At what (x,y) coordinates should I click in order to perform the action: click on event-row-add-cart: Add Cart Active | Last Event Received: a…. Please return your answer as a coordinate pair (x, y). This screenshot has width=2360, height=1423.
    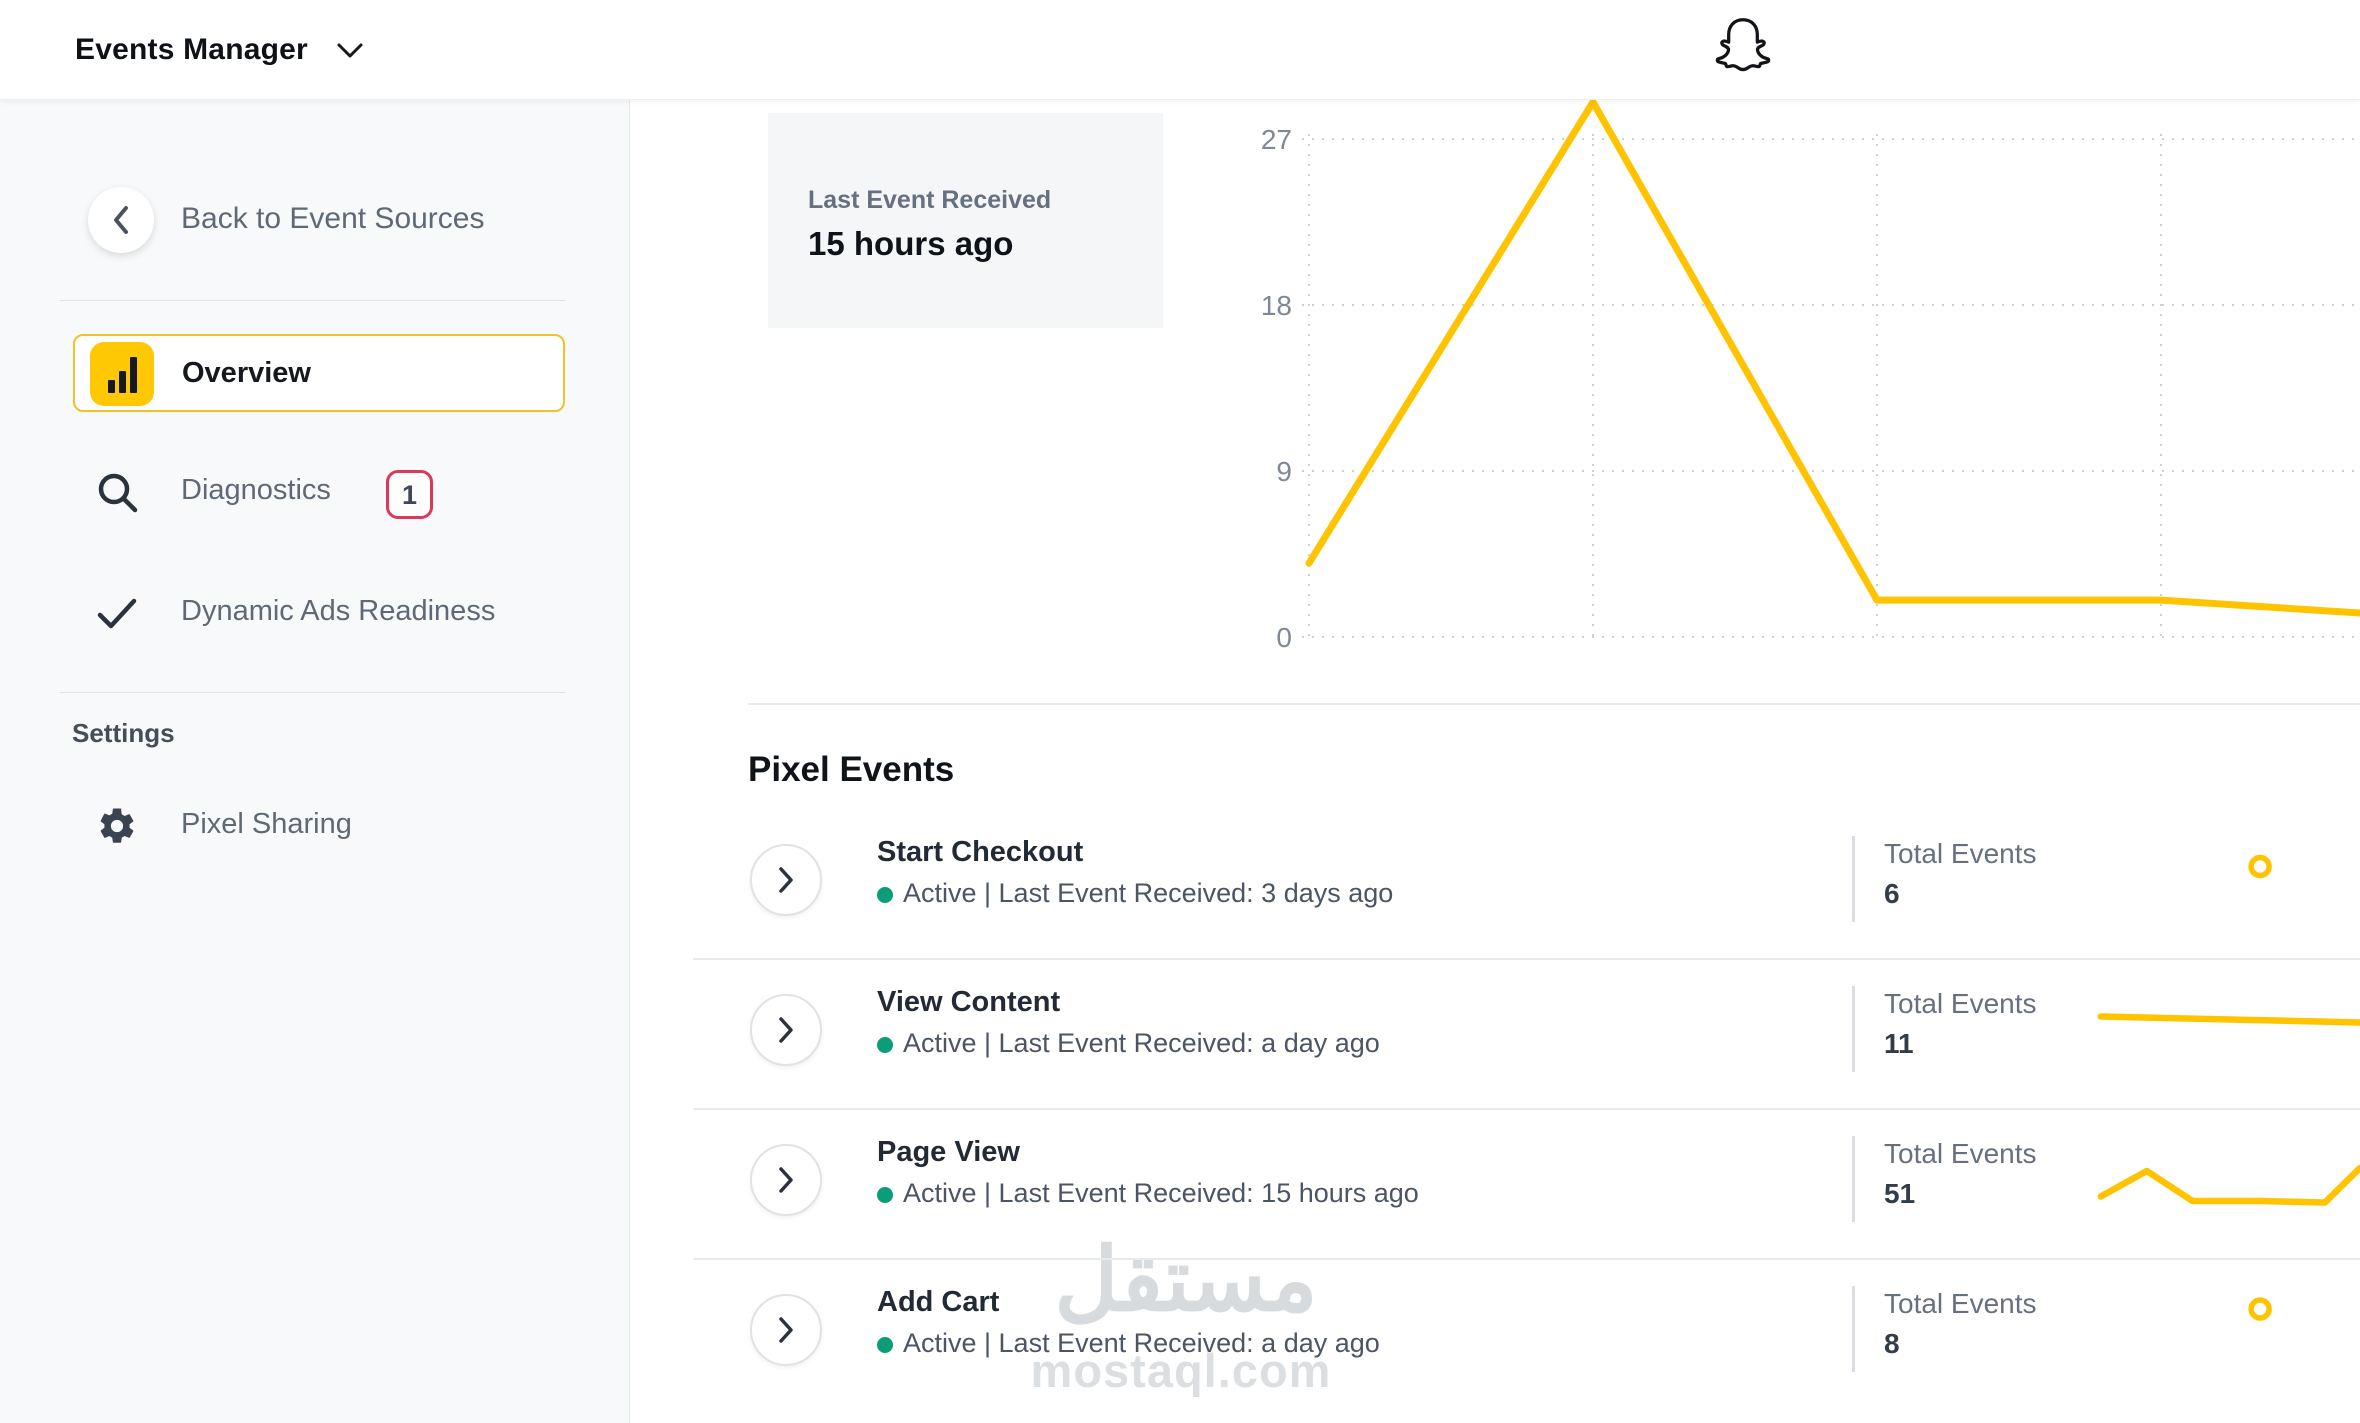
    Looking at the image, I should click on (1495, 1333).